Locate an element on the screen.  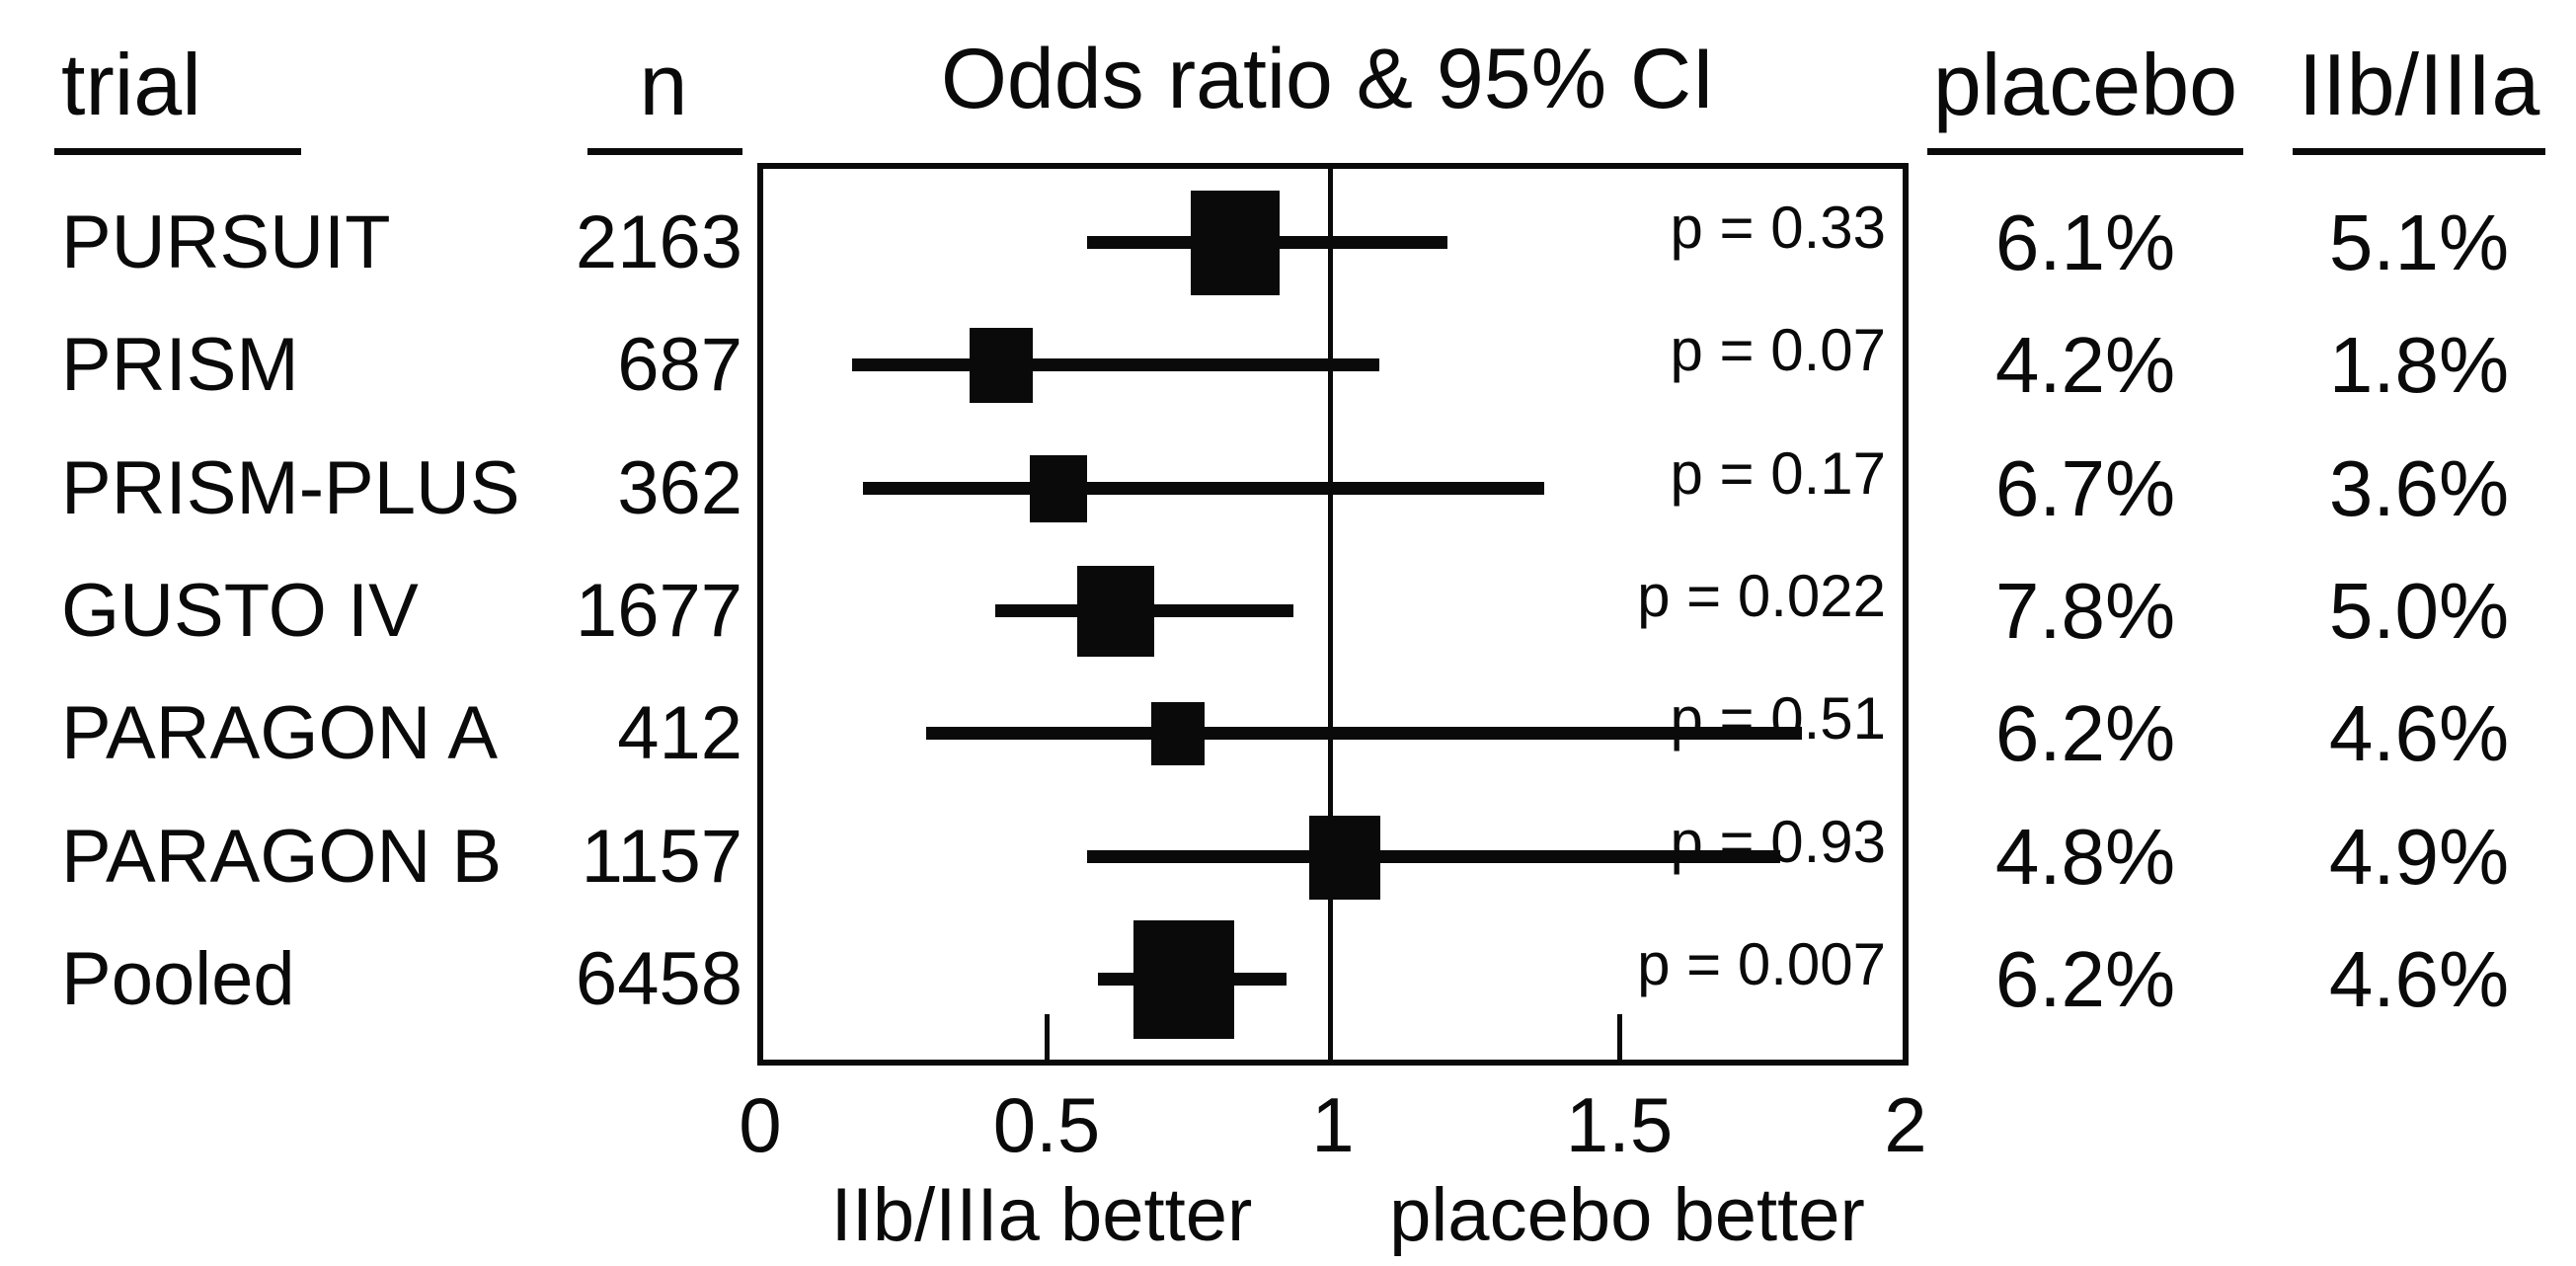
axis-label-1-5: 1.5 is located at coordinates (1619, 1124).